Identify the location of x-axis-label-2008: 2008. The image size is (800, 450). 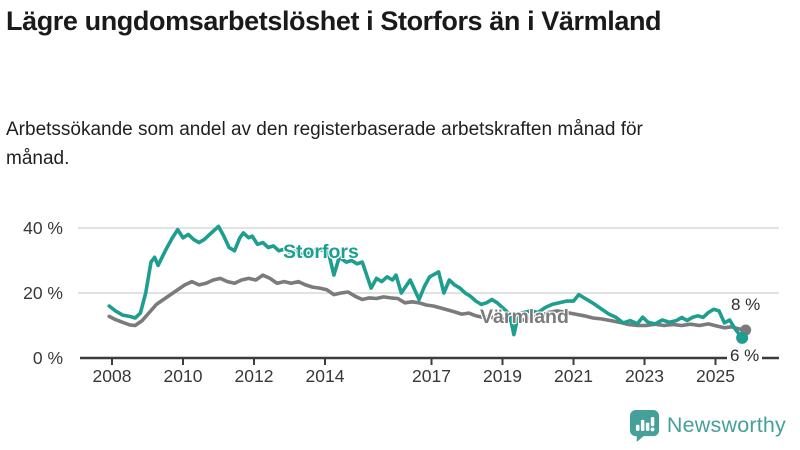
(112, 376).